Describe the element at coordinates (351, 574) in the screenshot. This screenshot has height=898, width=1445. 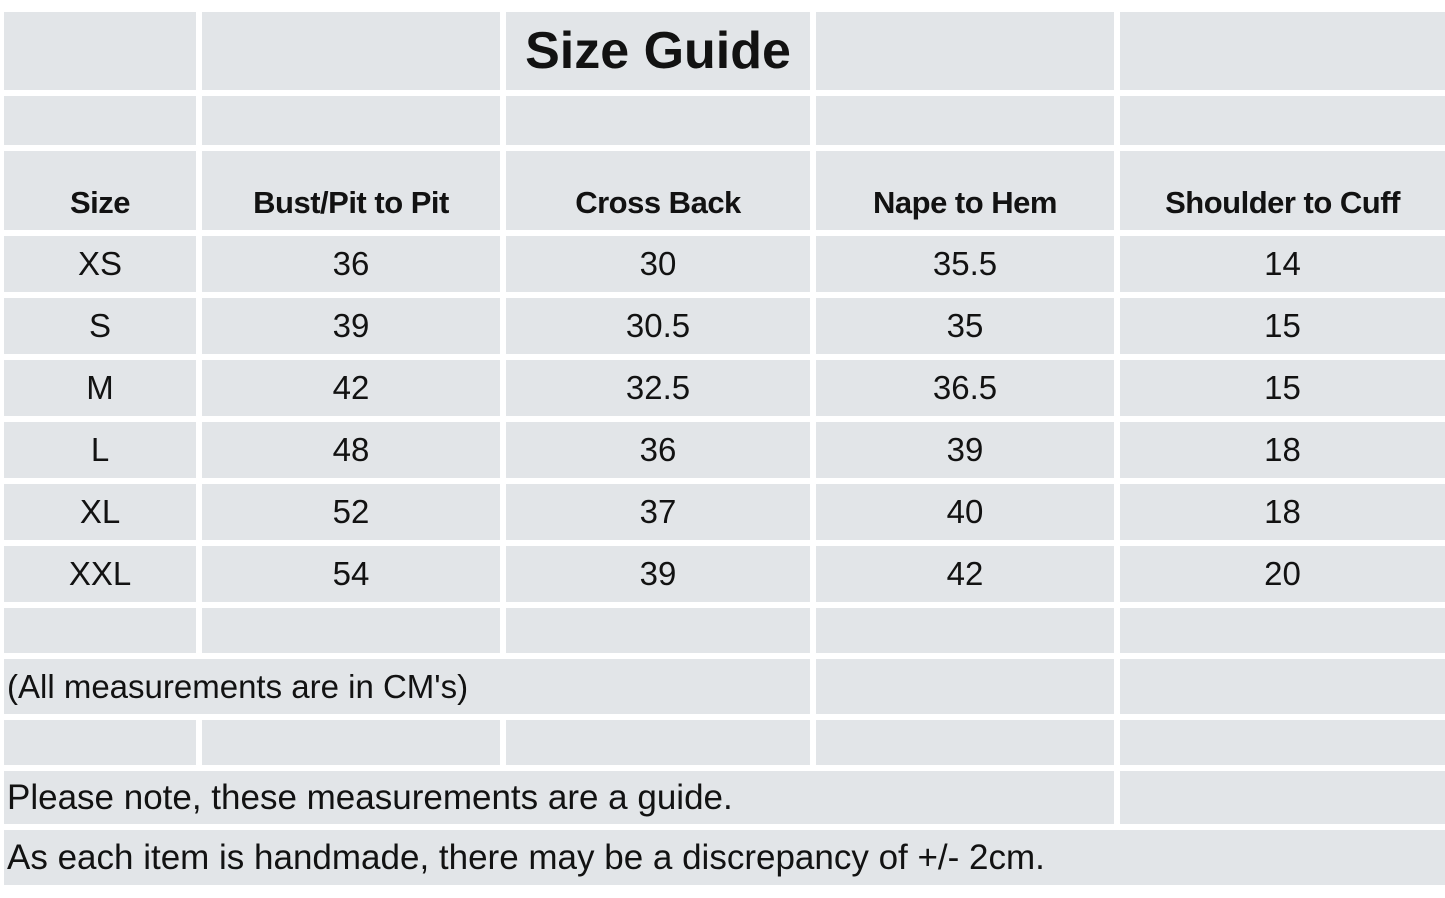
I see `bust-value: 54` at that location.